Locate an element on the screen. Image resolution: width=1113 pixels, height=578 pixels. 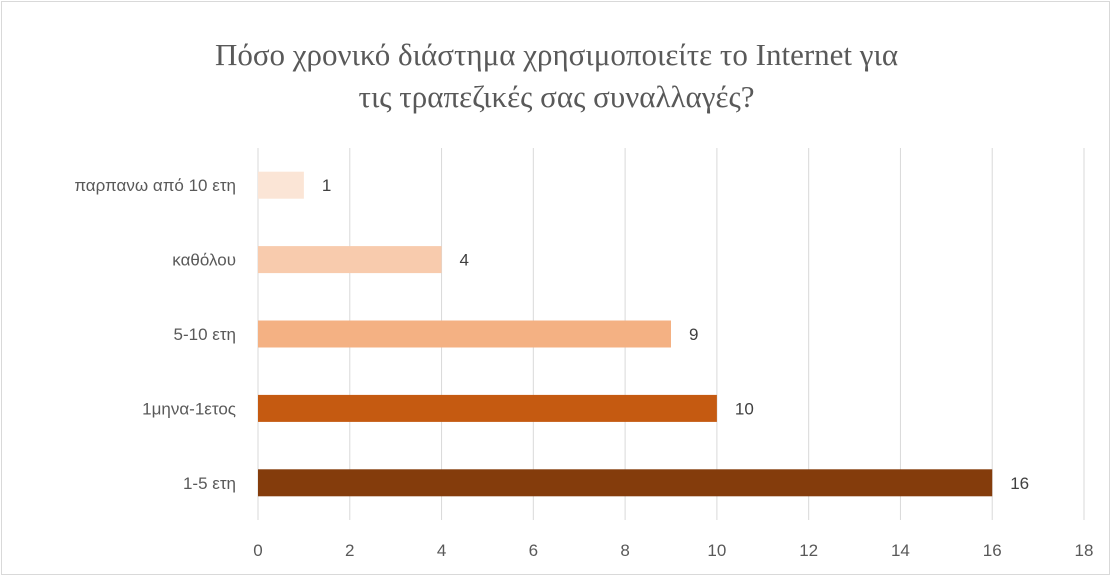
data-label: 1 is located at coordinates (326, 185).